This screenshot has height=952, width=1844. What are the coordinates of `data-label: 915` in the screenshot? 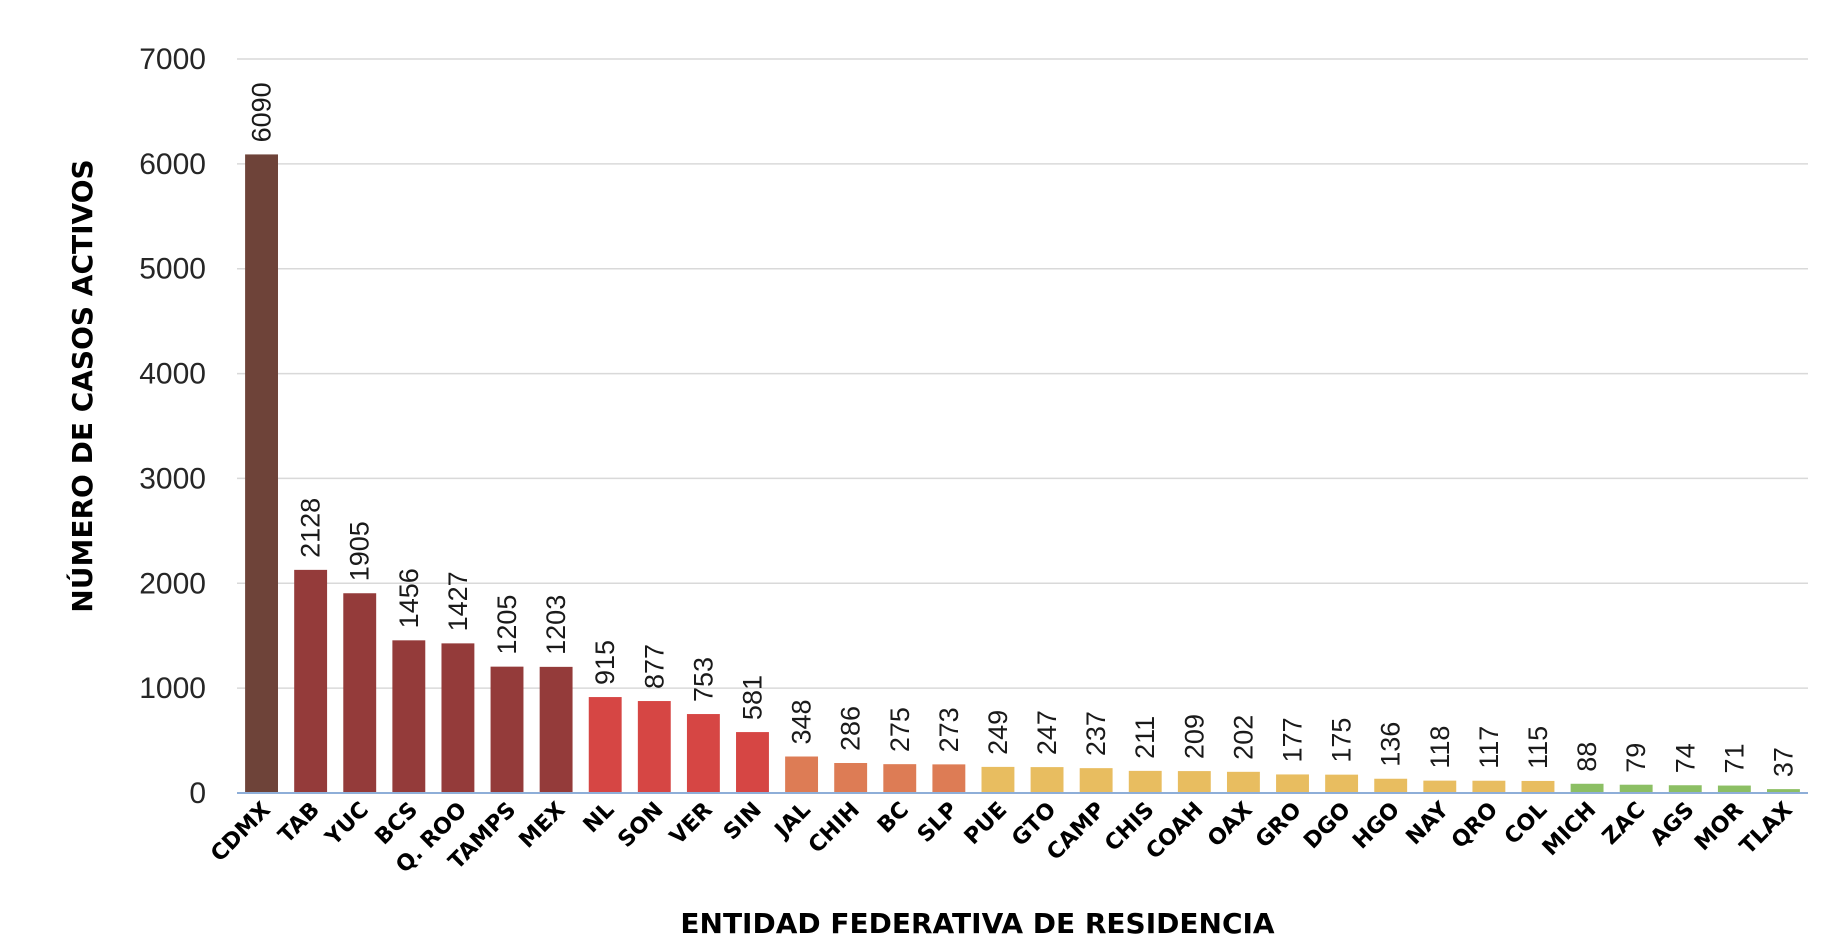 It's located at (605, 662).